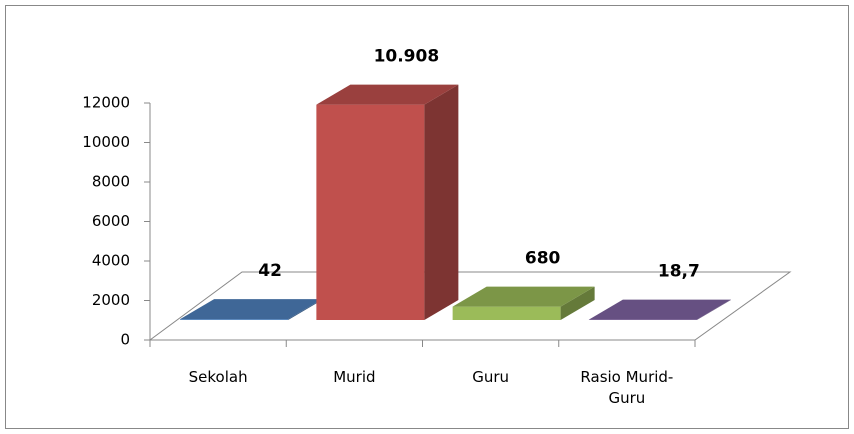 This screenshot has width=854, height=434. I want to click on y-tick-label: 12000, so click(106, 103).